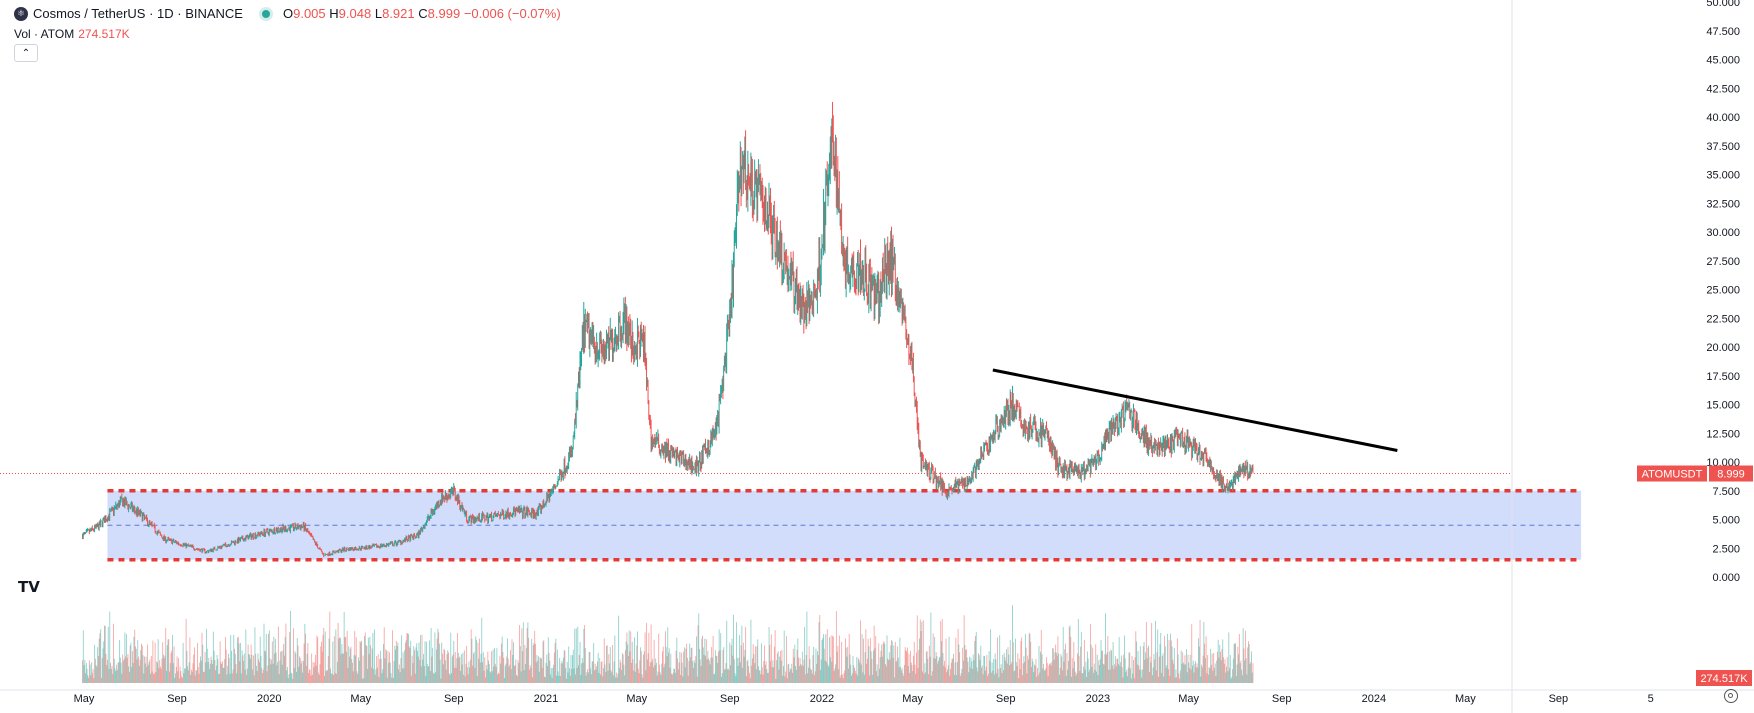 The width and height of the screenshot is (1754, 713). I want to click on settings-icon, so click(1731, 696).